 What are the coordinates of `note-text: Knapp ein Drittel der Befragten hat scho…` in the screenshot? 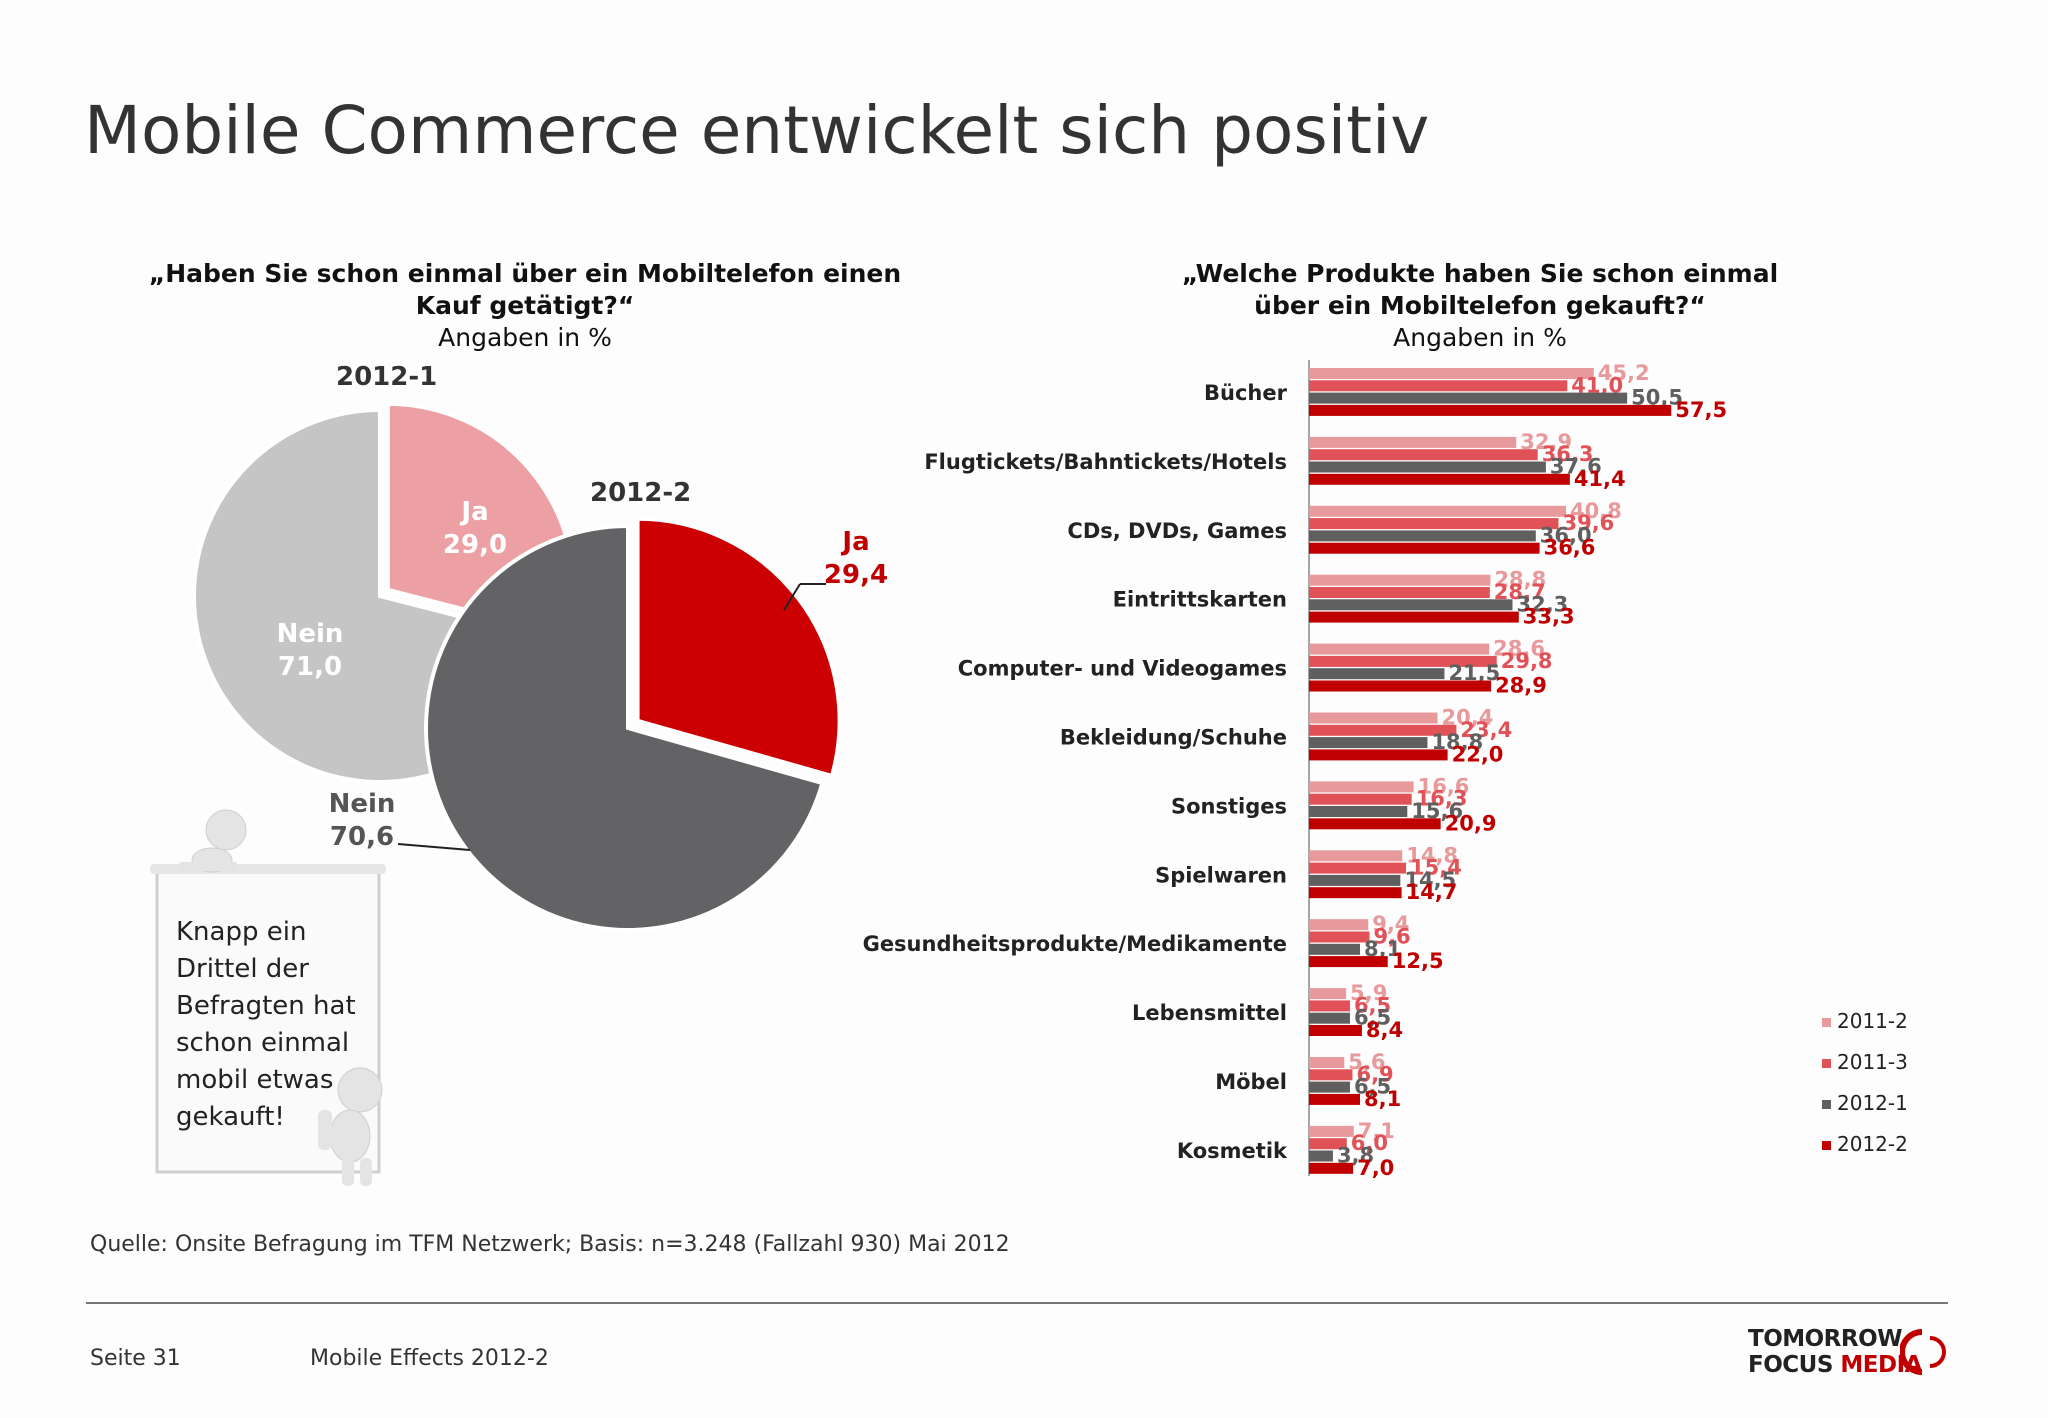 It's located at (276, 1025).